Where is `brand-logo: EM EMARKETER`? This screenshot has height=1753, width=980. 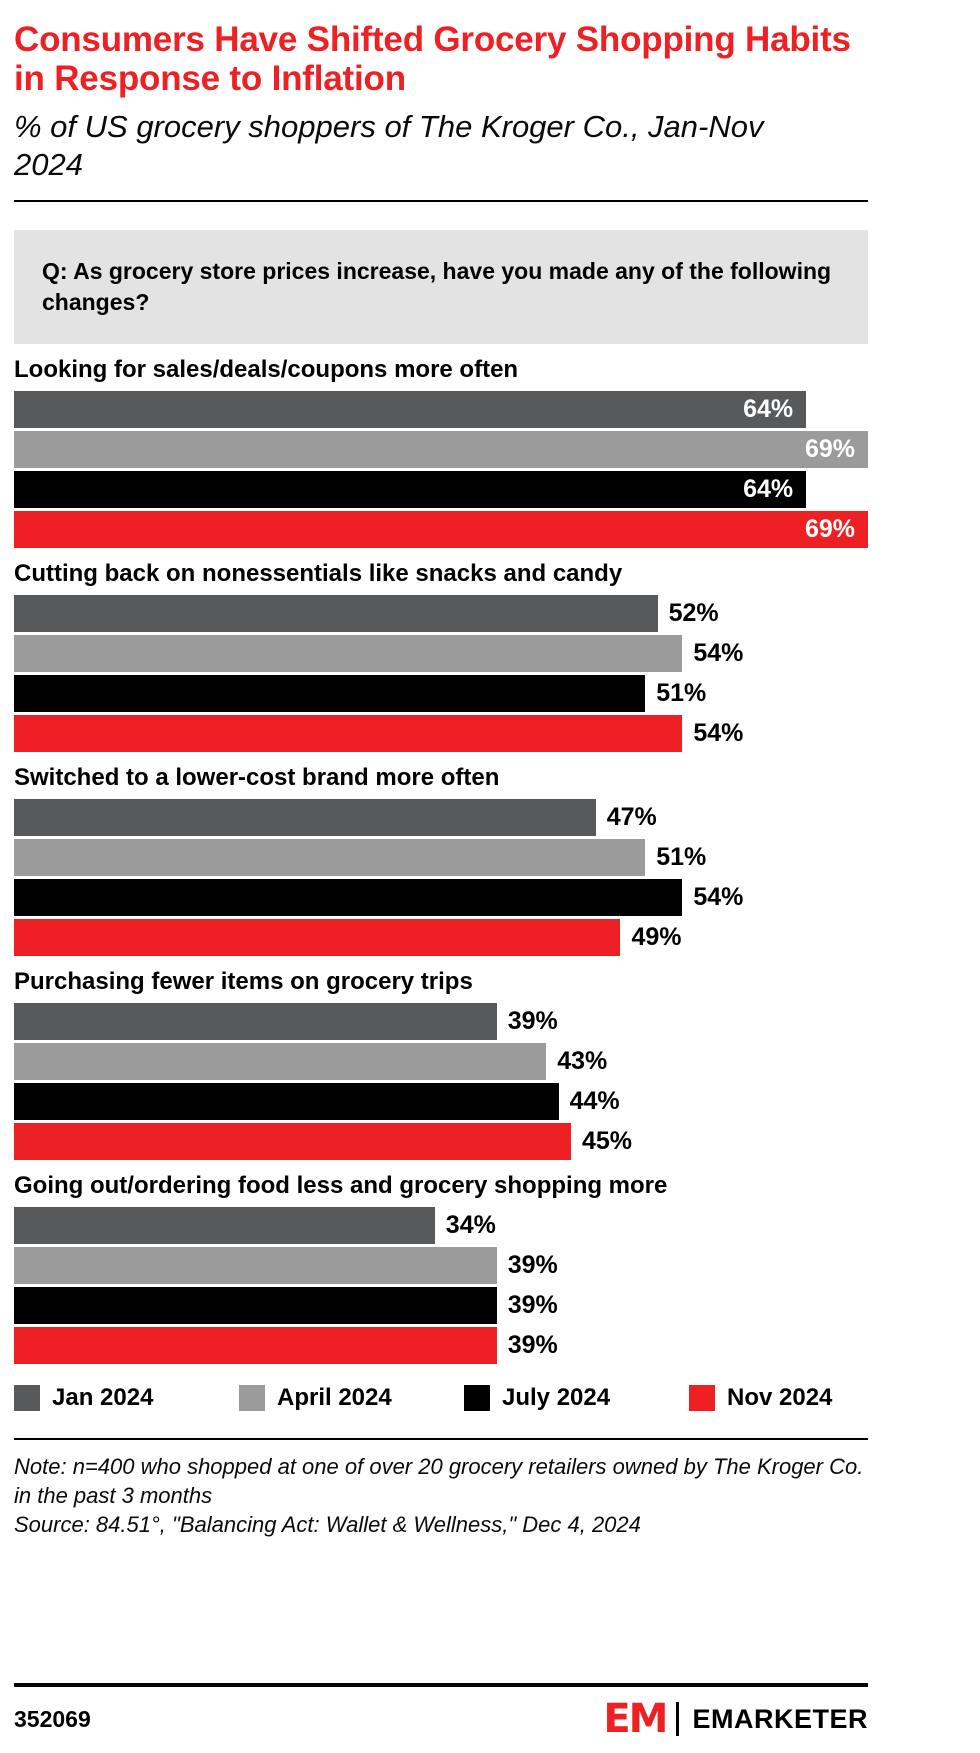
brand-logo: EM EMARKETER is located at coordinates (735, 1719).